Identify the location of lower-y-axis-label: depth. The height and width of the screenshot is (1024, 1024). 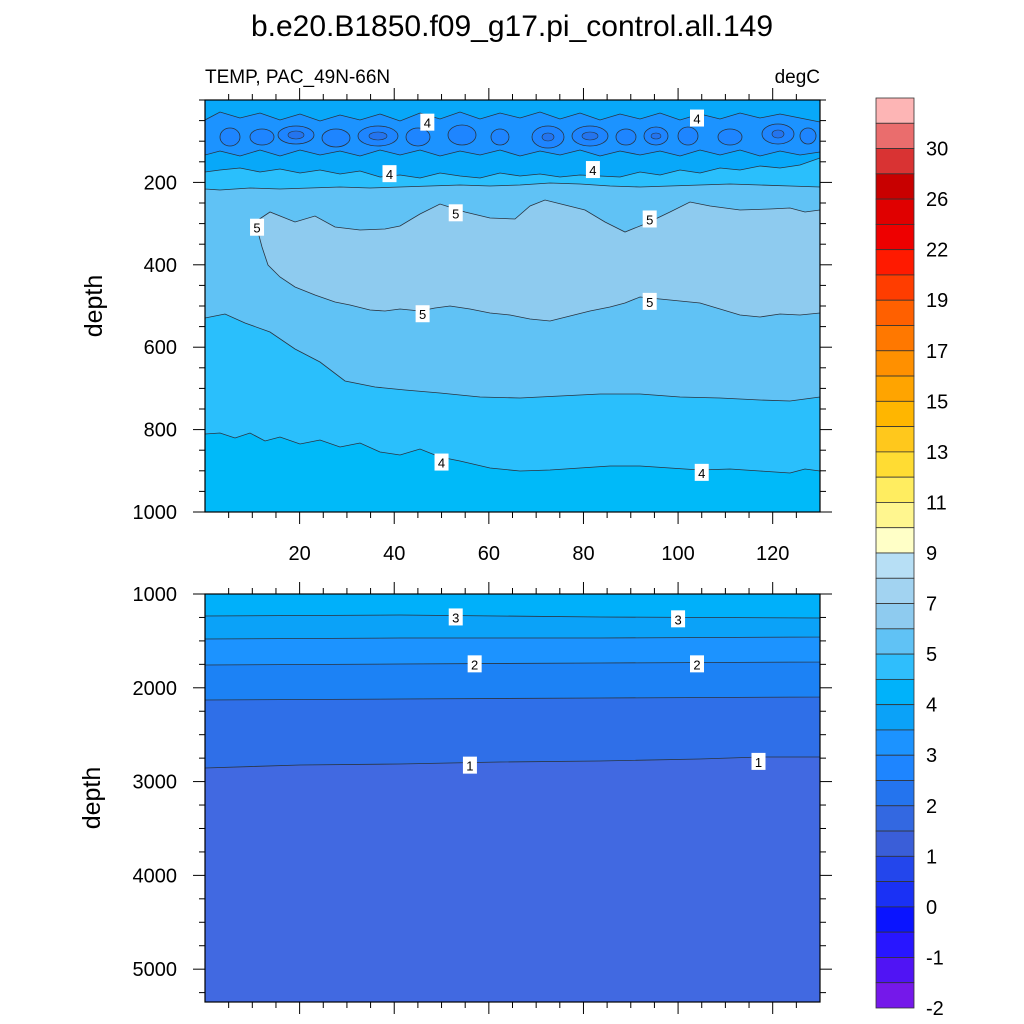
(92, 798).